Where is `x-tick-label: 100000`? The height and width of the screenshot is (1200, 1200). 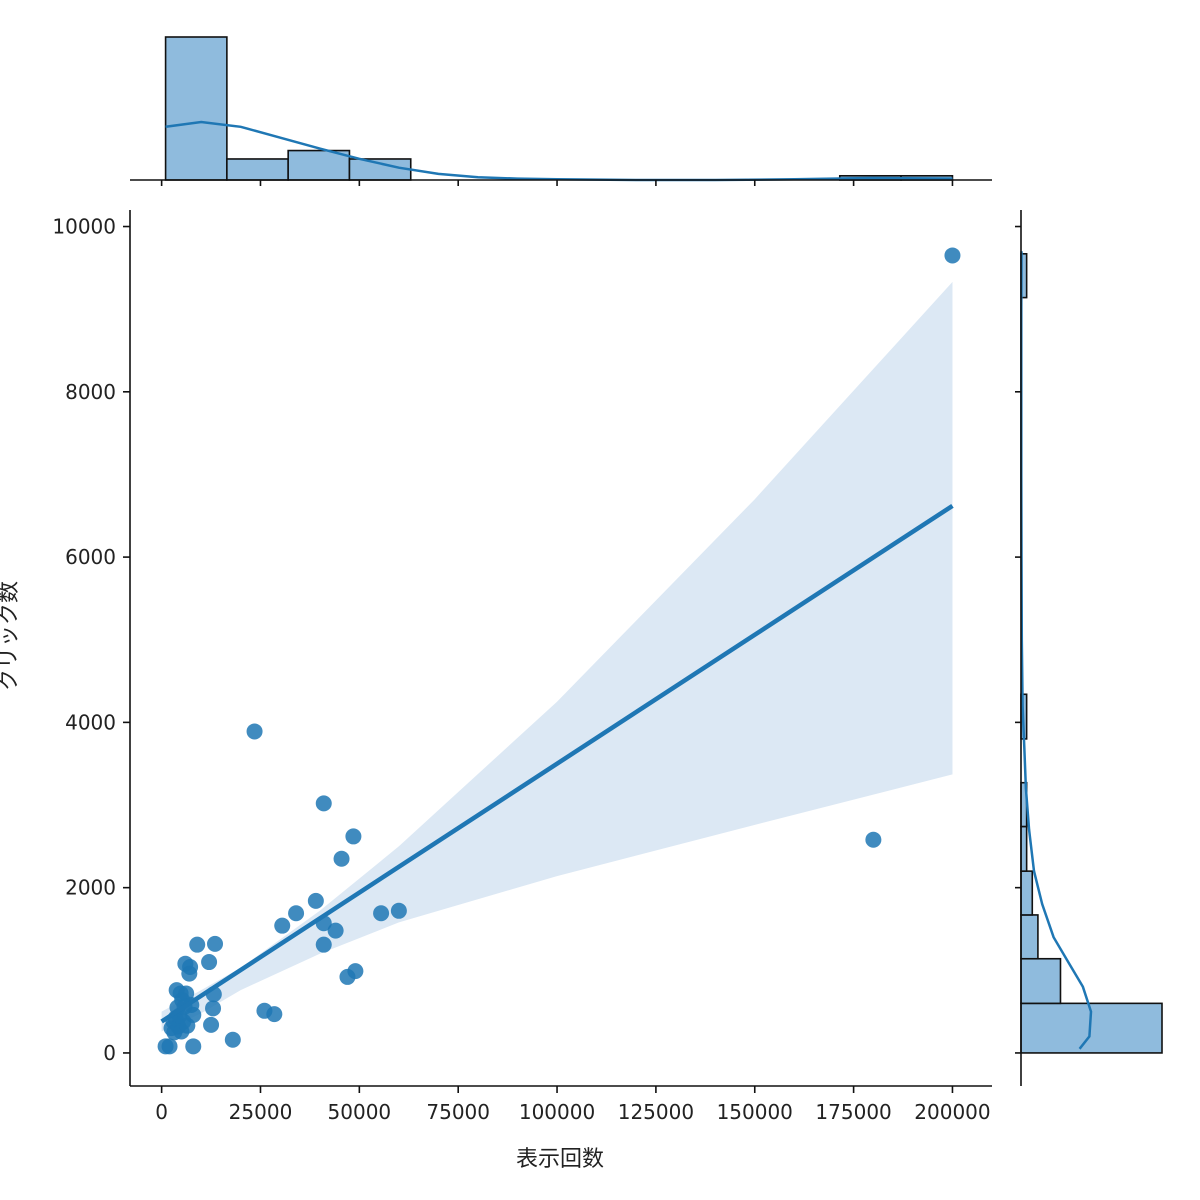 x-tick-label: 100000 is located at coordinates (557, 1112).